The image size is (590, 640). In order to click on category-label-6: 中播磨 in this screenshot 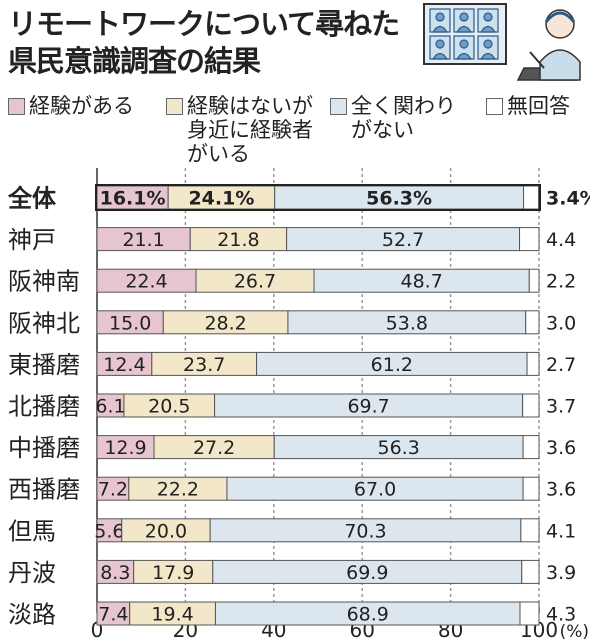, I will do `click(44, 448)`.